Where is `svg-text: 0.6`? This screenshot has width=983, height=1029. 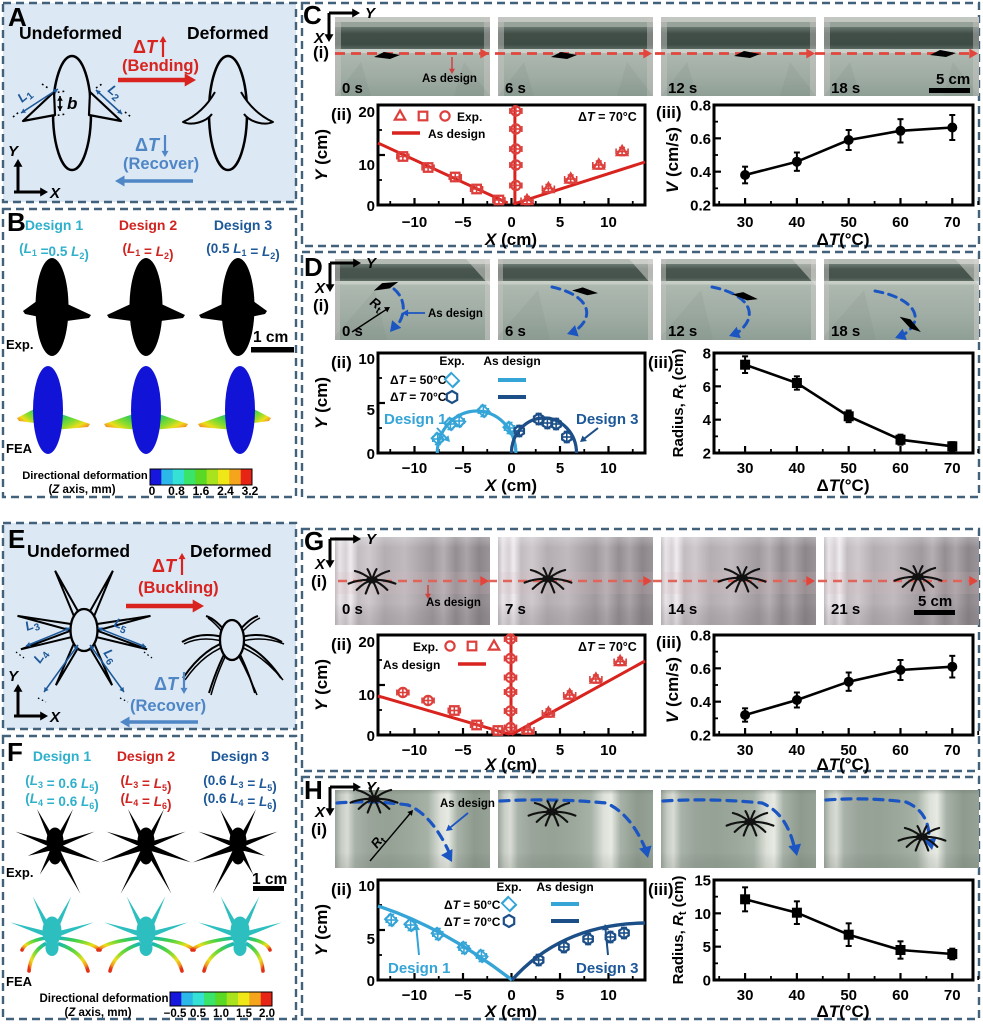
svg-text: 0.6 is located at coordinates (700, 139).